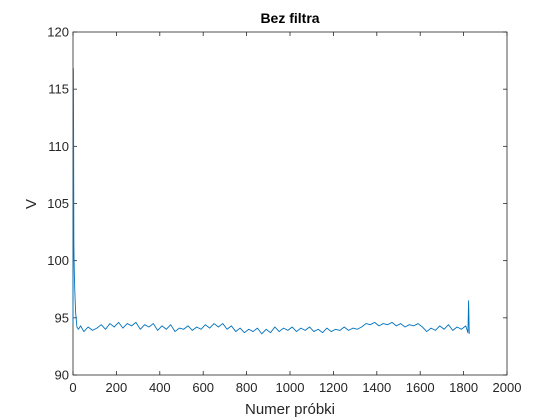  Describe the element at coordinates (420, 387) in the screenshot. I see `x-tick-label: 1600` at that location.